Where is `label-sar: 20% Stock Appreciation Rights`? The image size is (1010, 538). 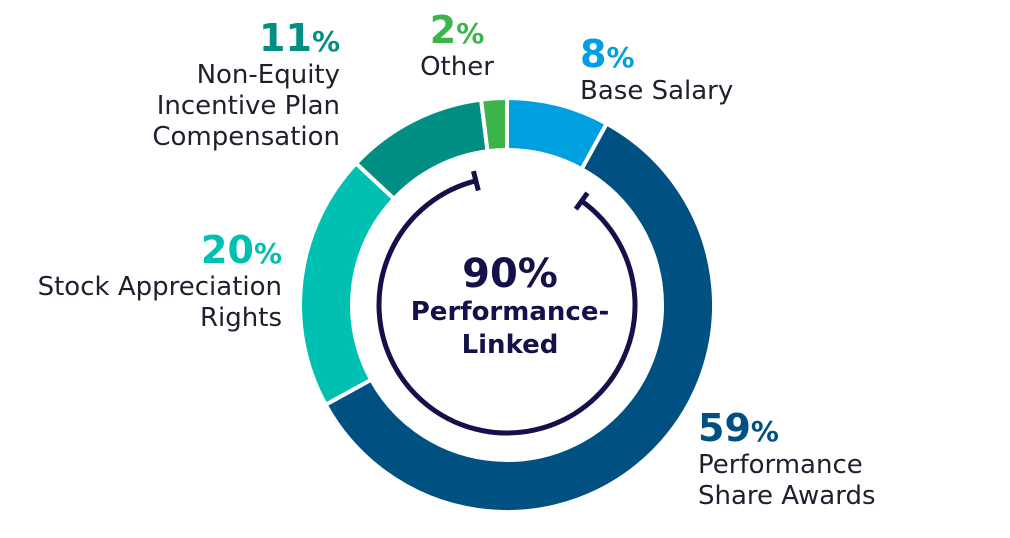 label-sar: 20% Stock Appreciation Rights is located at coordinates (141, 281).